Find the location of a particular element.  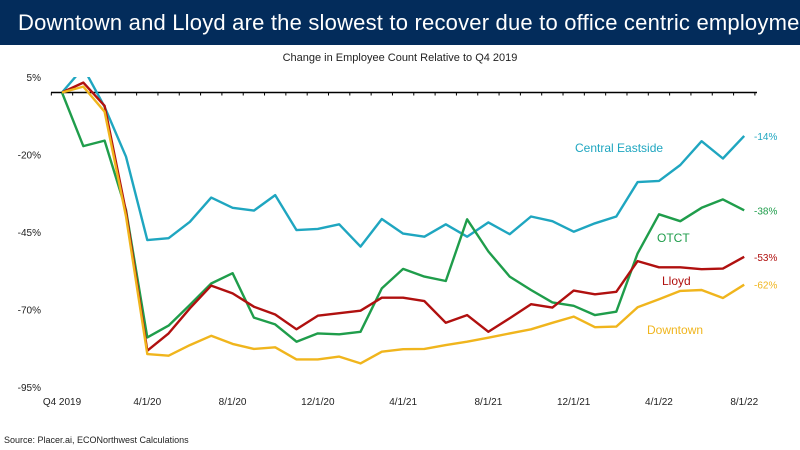

y-tick-label: 5% is located at coordinates (34, 78).